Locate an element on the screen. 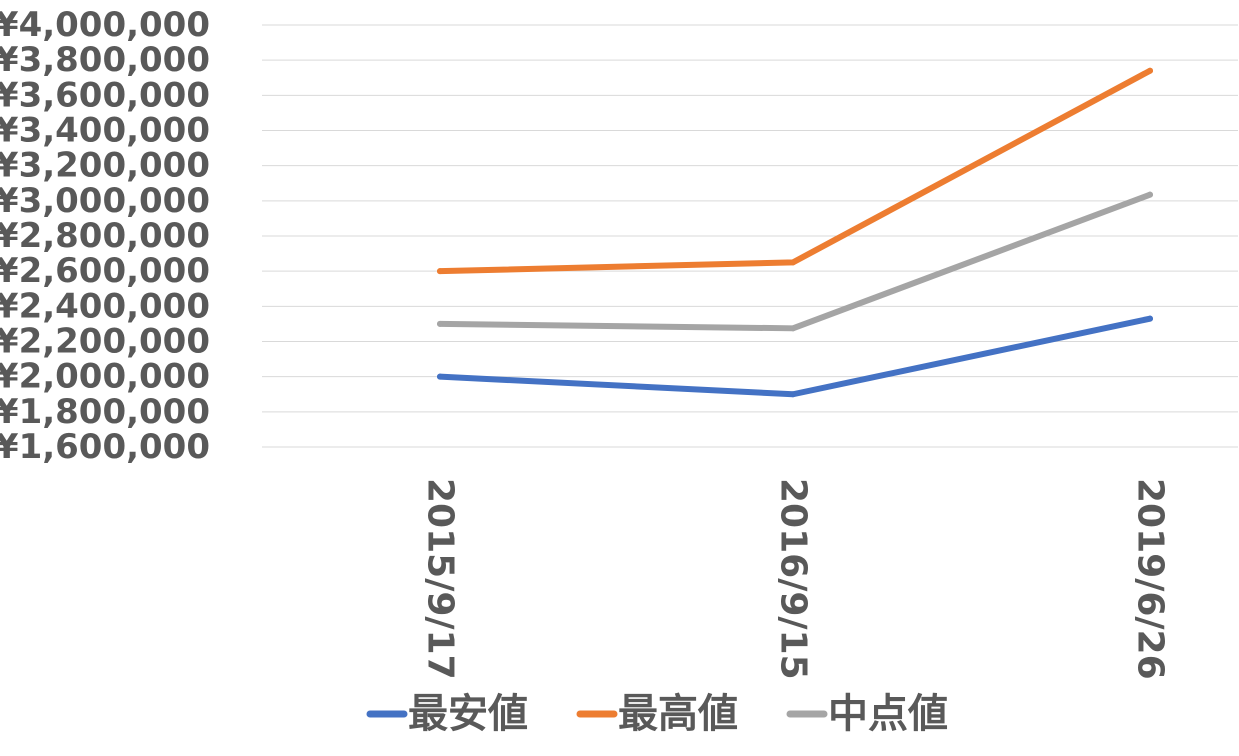 Image resolution: width=1239 pixels, height=756 pixels. legend-label: 最安値 is located at coordinates (468, 714).